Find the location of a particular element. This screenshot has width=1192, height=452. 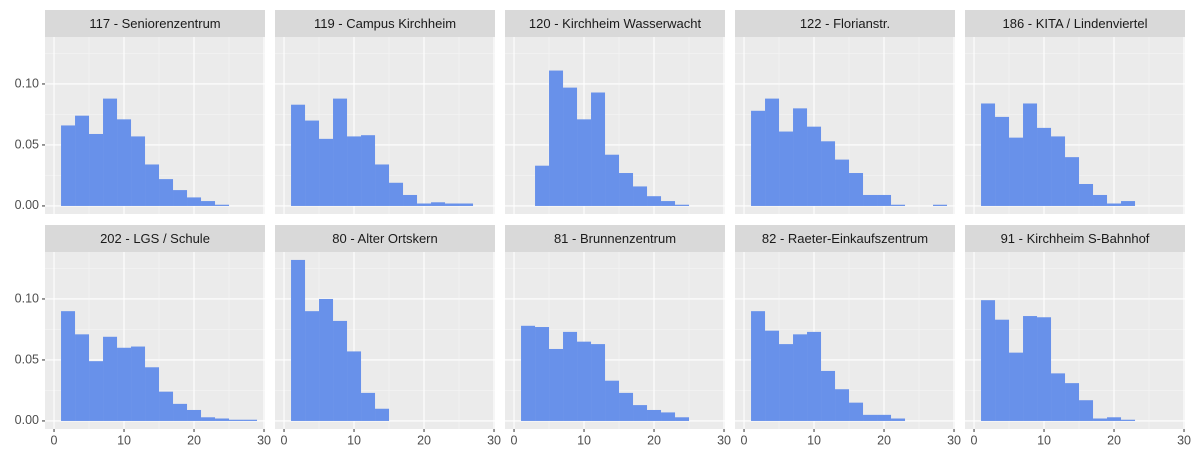

strip-label: 80 - Alter Ortskern is located at coordinates (384, 238).